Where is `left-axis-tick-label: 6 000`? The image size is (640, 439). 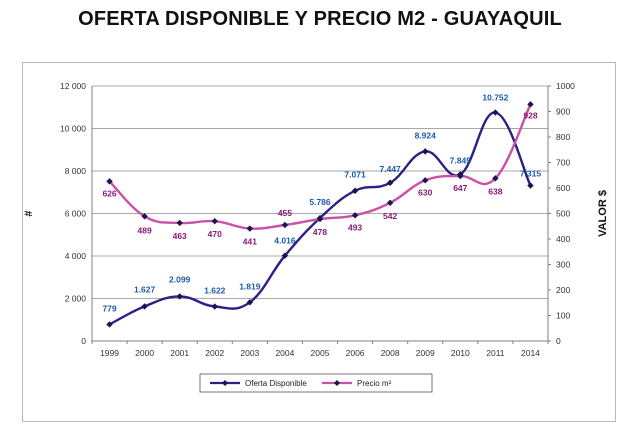 left-axis-tick-label: 6 000 is located at coordinates (76, 214).